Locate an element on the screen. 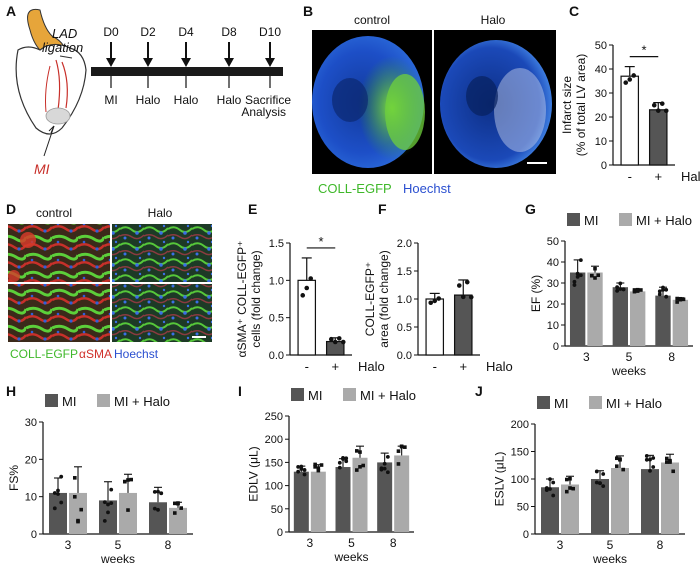 Image resolution: width=700 pixels, height=564 pixels. legend-label-mi: MI is located at coordinates (561, 403).